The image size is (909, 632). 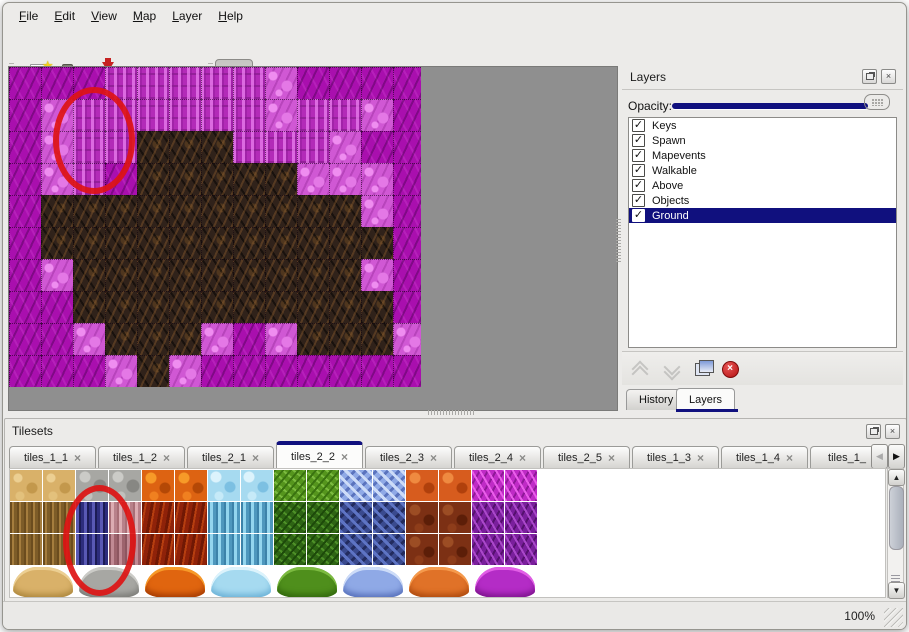 I want to click on menu-item: File, so click(x=29, y=16).